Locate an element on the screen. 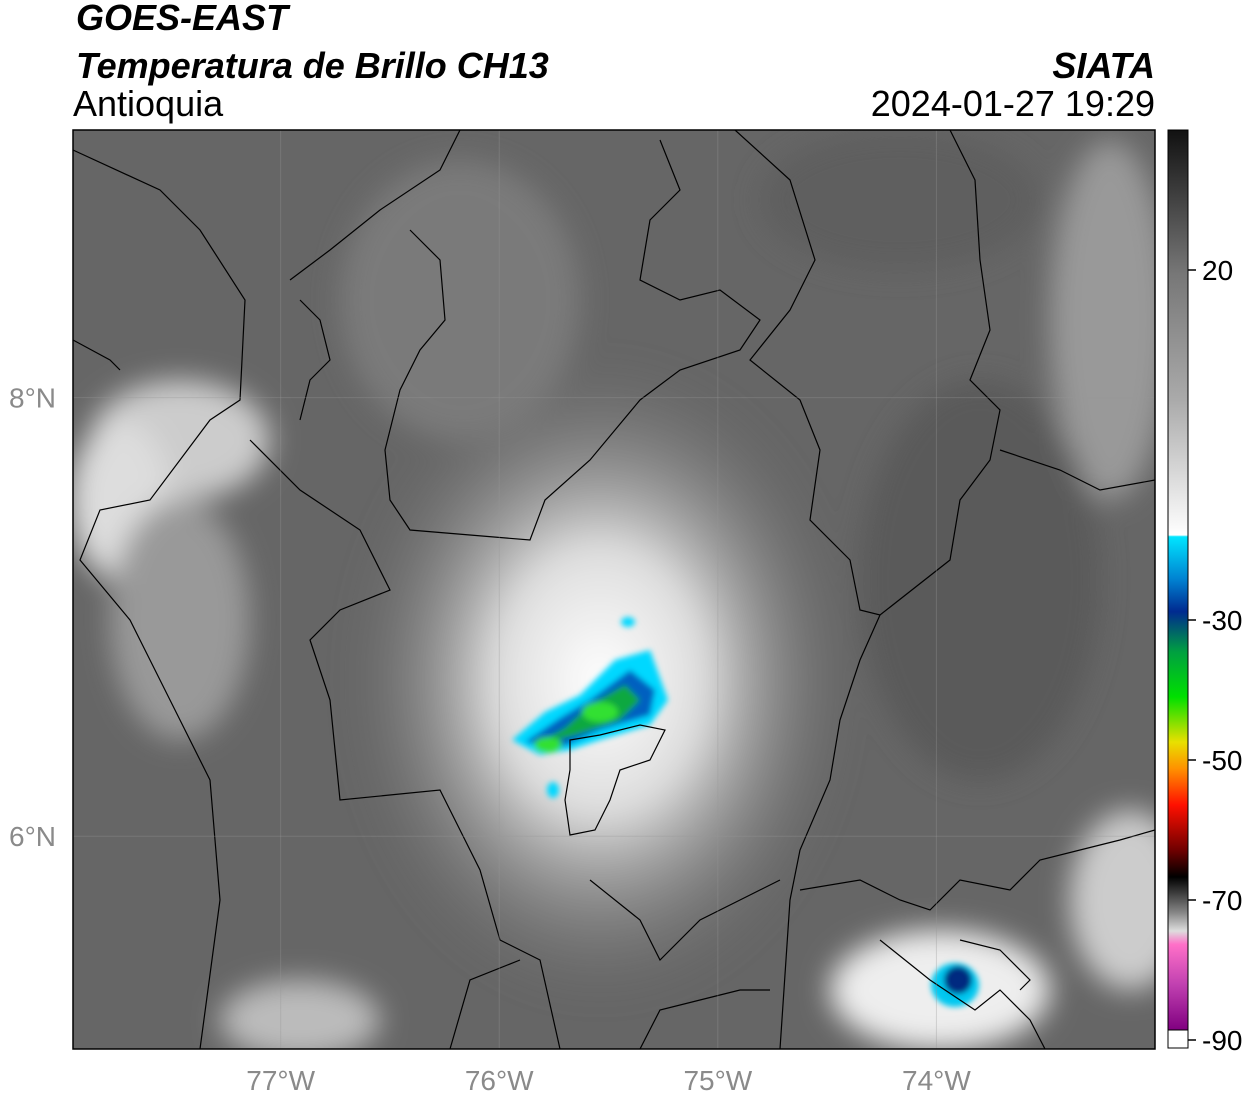  colorbar-tick-label: 20 is located at coordinates (1217, 270).